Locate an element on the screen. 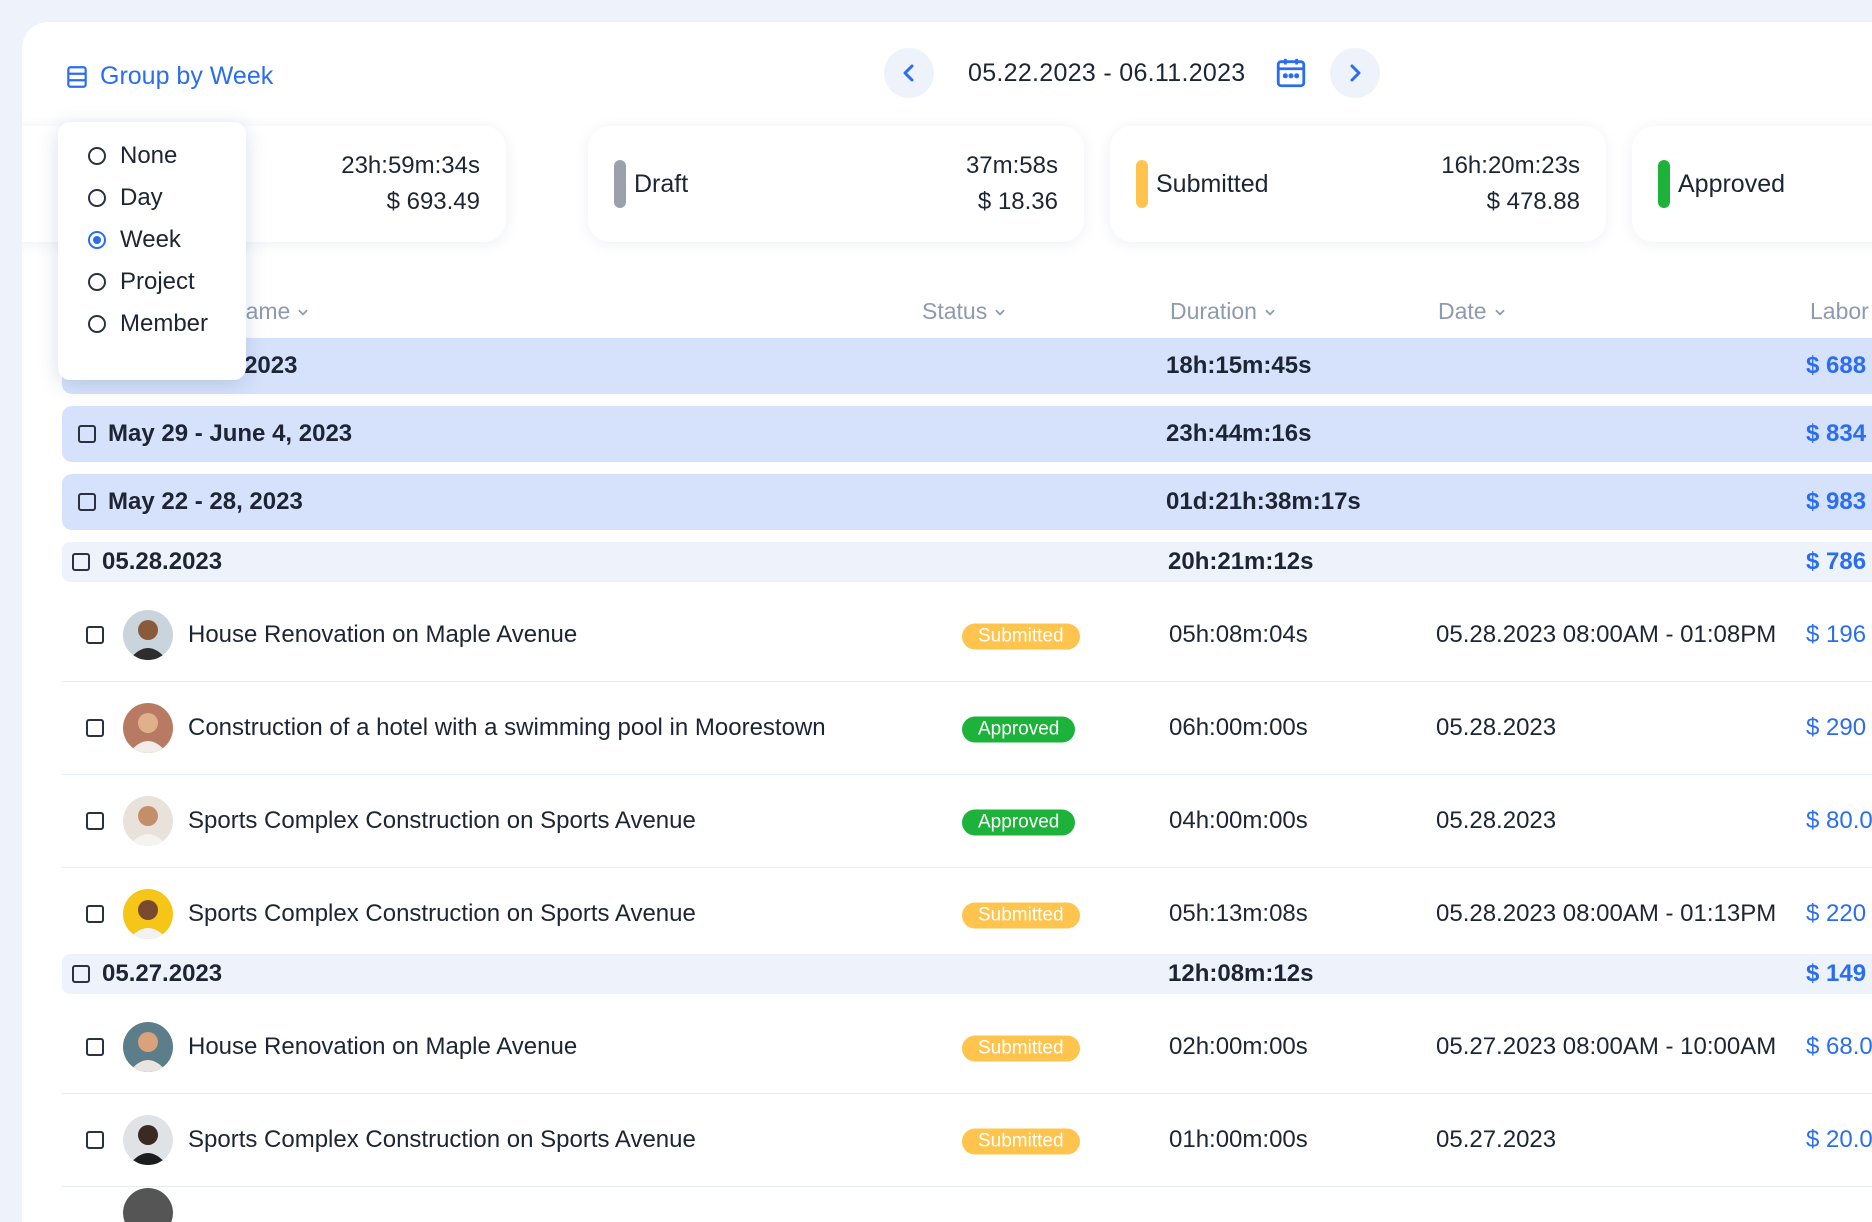  entry-amount: $ 220 is located at coordinates (1836, 913).